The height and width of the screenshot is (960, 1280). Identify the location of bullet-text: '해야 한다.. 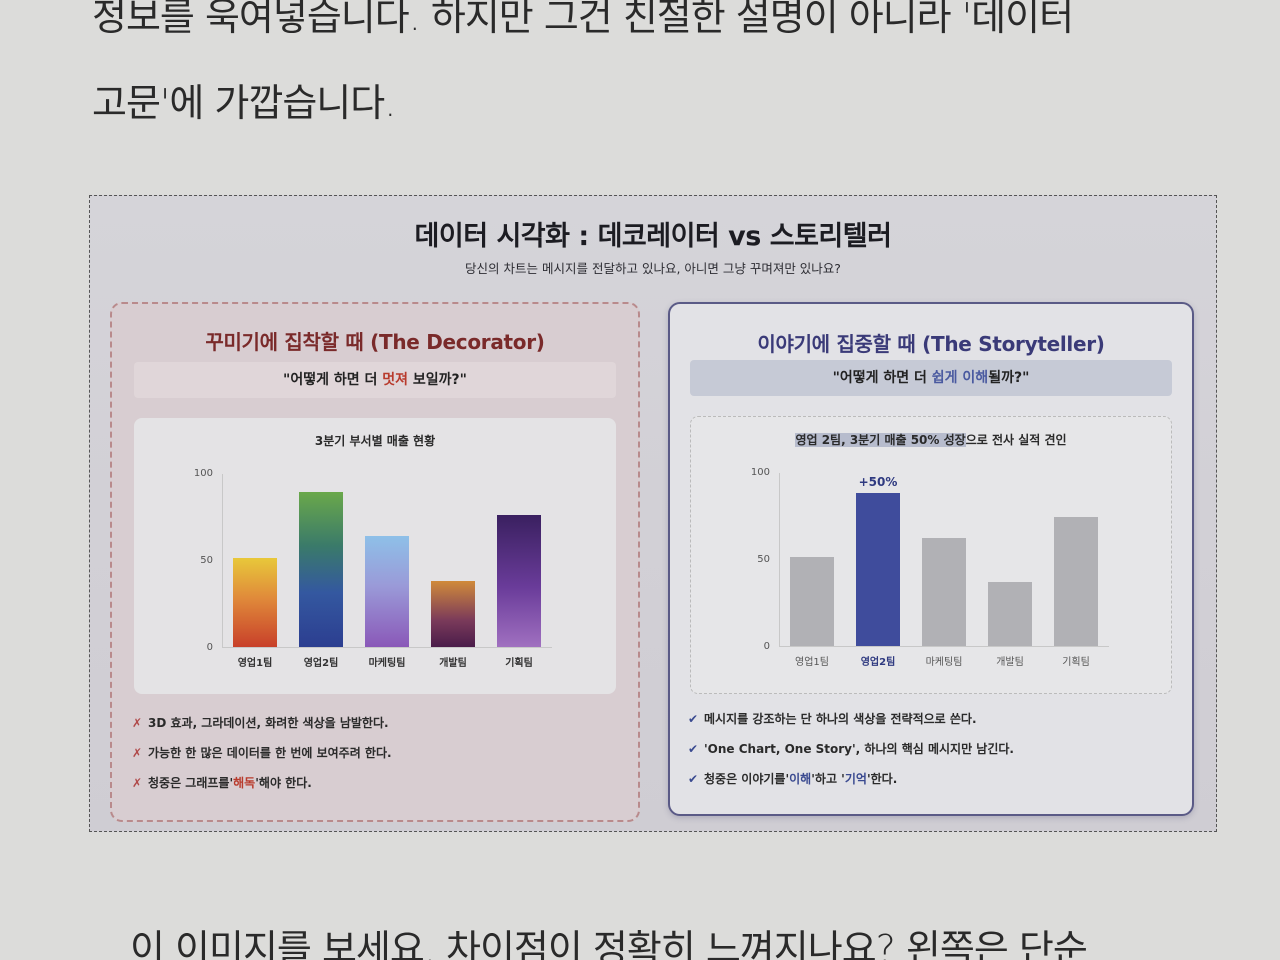
(283, 783).